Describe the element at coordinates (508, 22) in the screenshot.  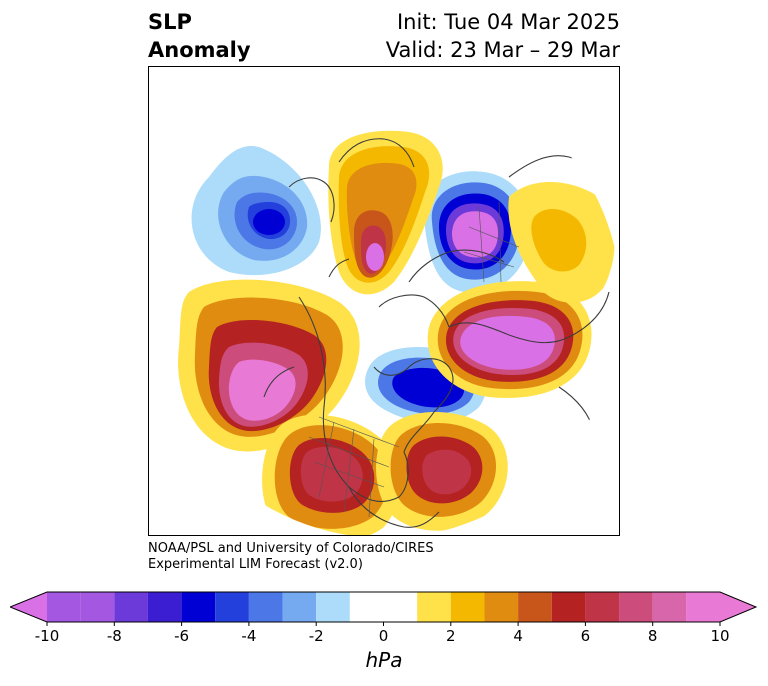
I see `init-date: Init: Tue 04 Mar 2025` at that location.